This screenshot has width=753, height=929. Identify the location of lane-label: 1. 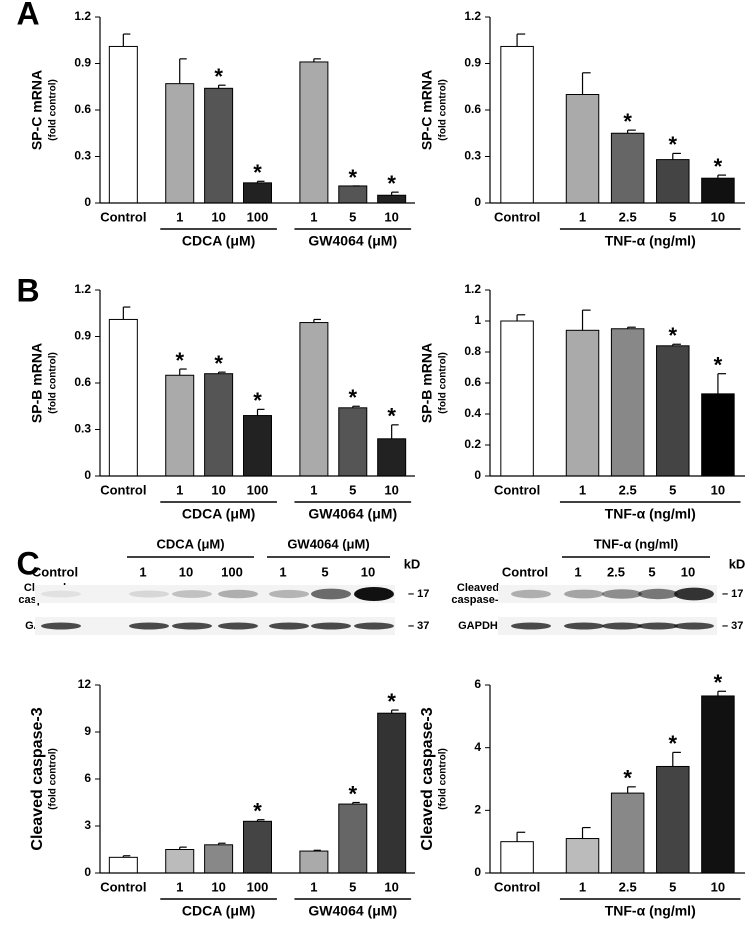
(577, 571).